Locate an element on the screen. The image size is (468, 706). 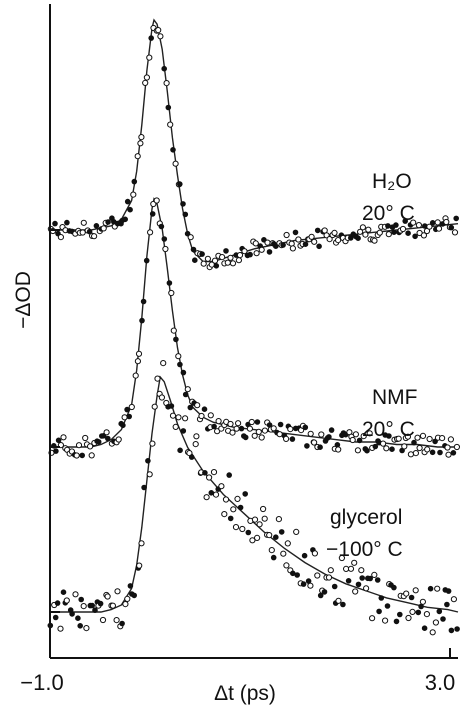
x-tick-label: 3.0 is located at coordinates (440, 682).